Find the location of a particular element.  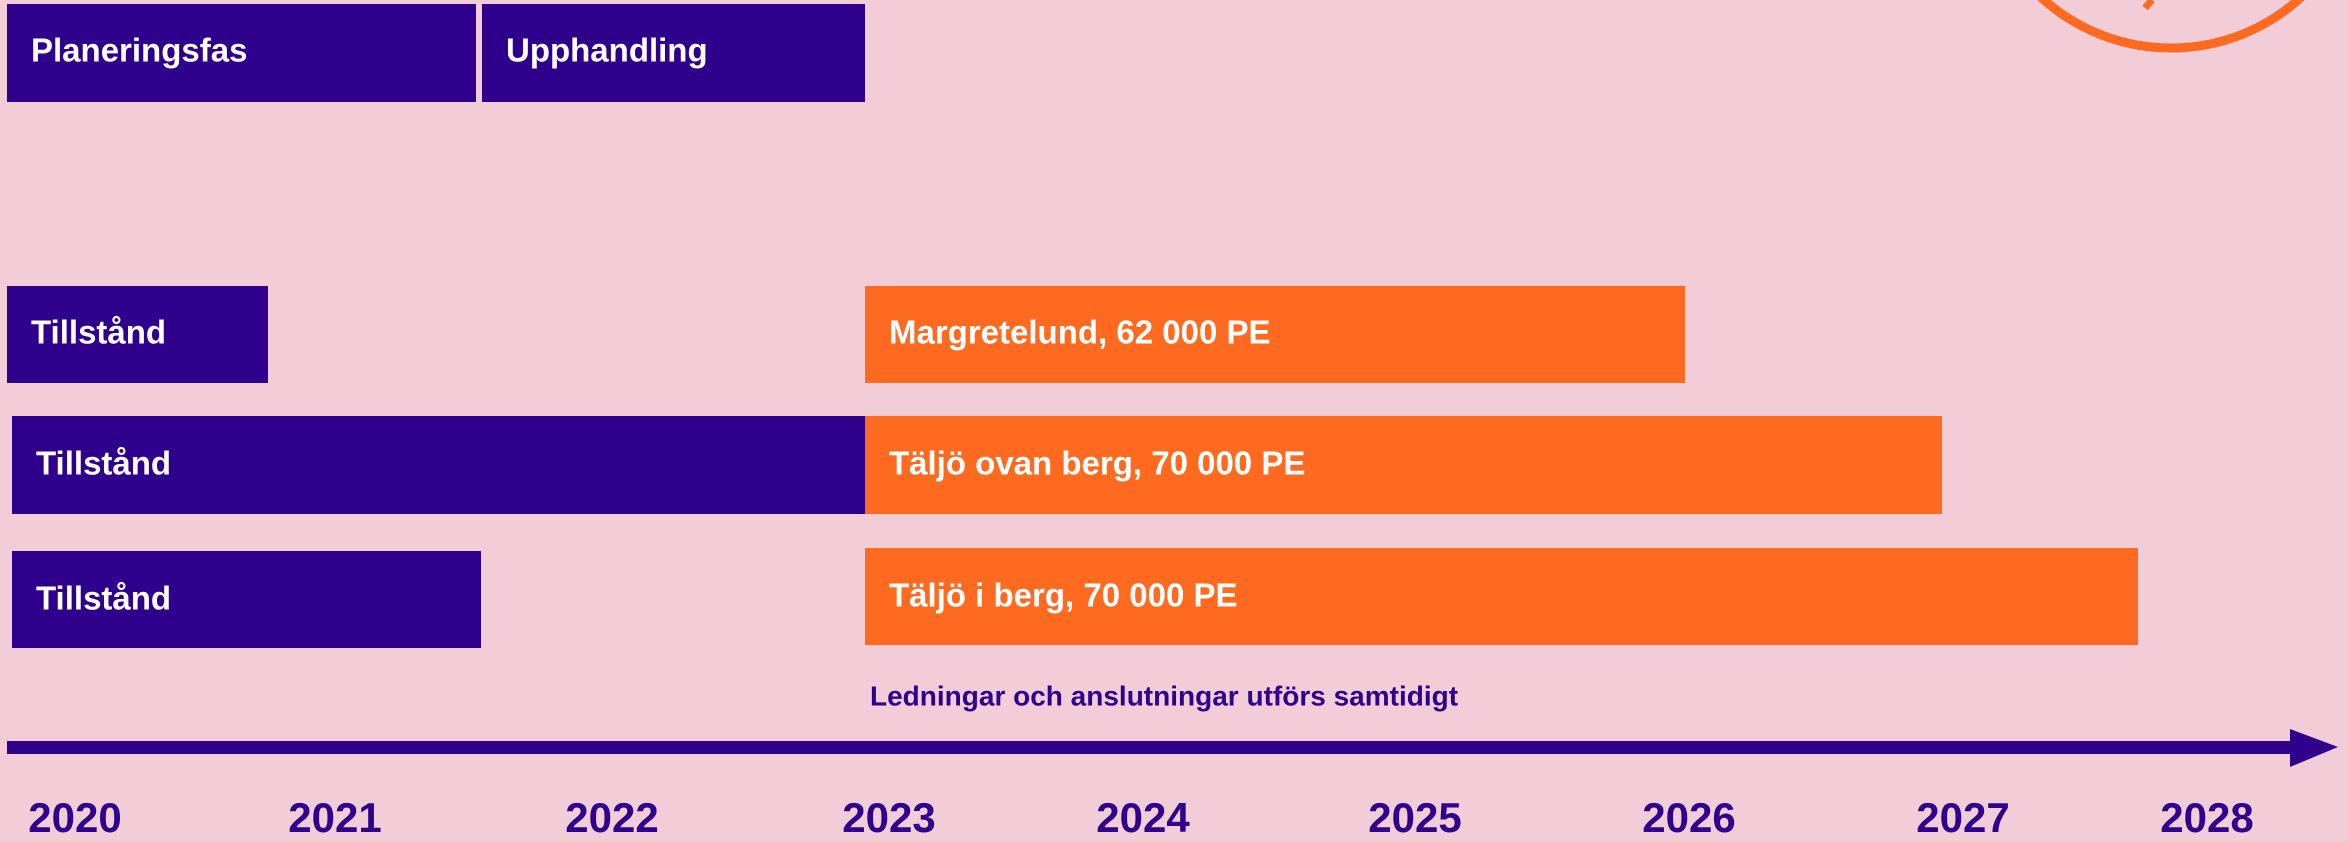

year-label: 2026 is located at coordinates (1688, 817).